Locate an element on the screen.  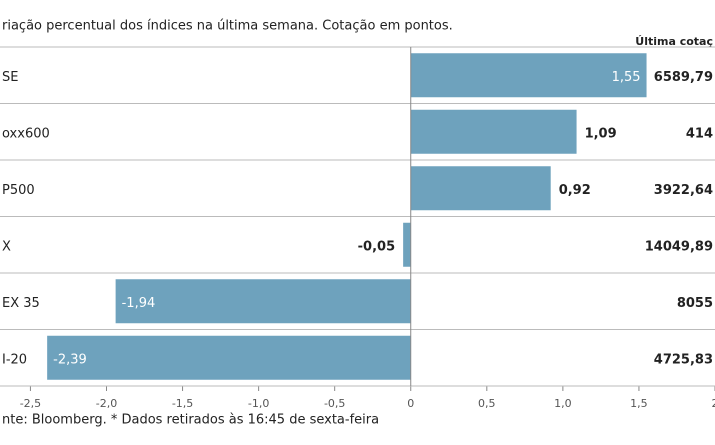
value-label: -0,05 is located at coordinates (376, 246).